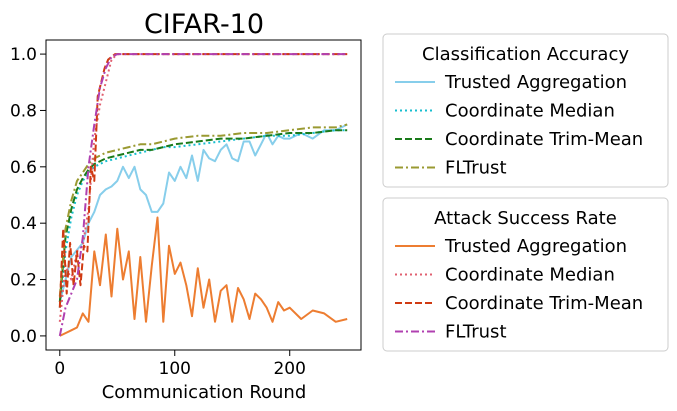 The height and width of the screenshot is (411, 677). I want to click on x-tick-label: 200, so click(289, 369).